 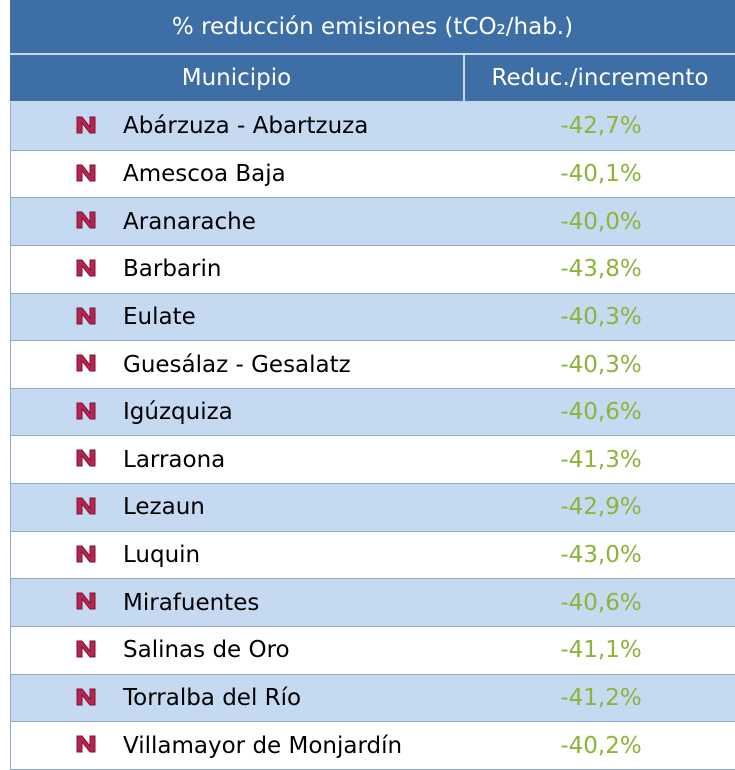 I want to click on municipio-name: Eulate, so click(x=159, y=316).